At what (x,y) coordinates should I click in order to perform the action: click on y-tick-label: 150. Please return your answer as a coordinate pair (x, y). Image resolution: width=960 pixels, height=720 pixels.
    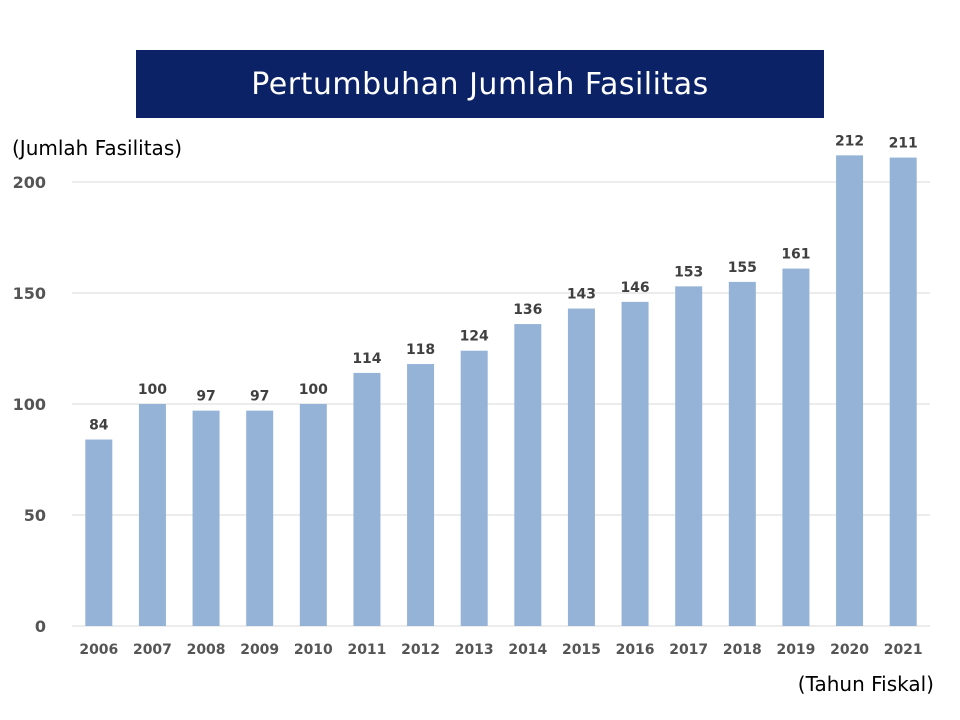
    Looking at the image, I should click on (29, 293).